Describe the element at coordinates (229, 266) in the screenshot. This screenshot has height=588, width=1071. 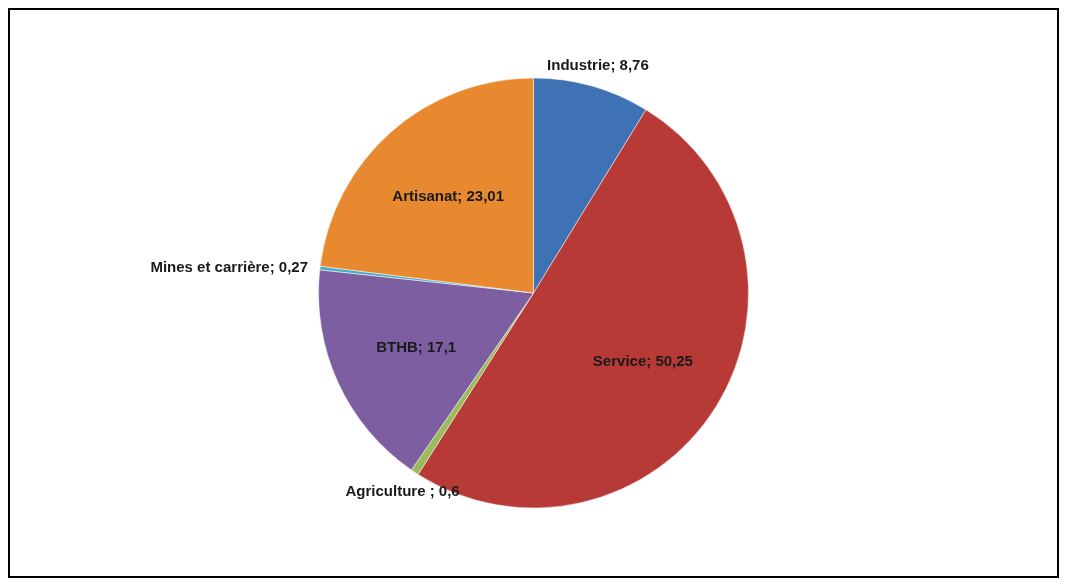
I see `slice-label: Mines et carrière; 0,27` at that location.